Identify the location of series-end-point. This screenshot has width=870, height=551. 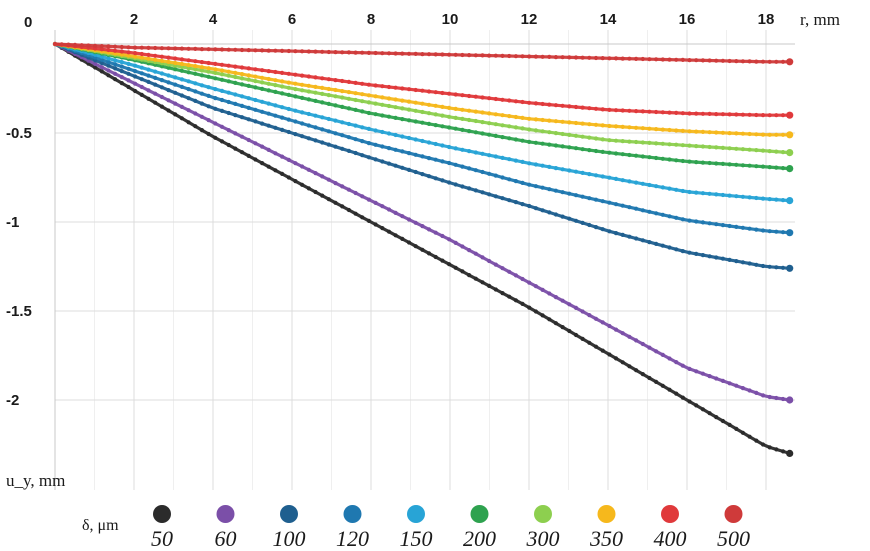
(790, 201).